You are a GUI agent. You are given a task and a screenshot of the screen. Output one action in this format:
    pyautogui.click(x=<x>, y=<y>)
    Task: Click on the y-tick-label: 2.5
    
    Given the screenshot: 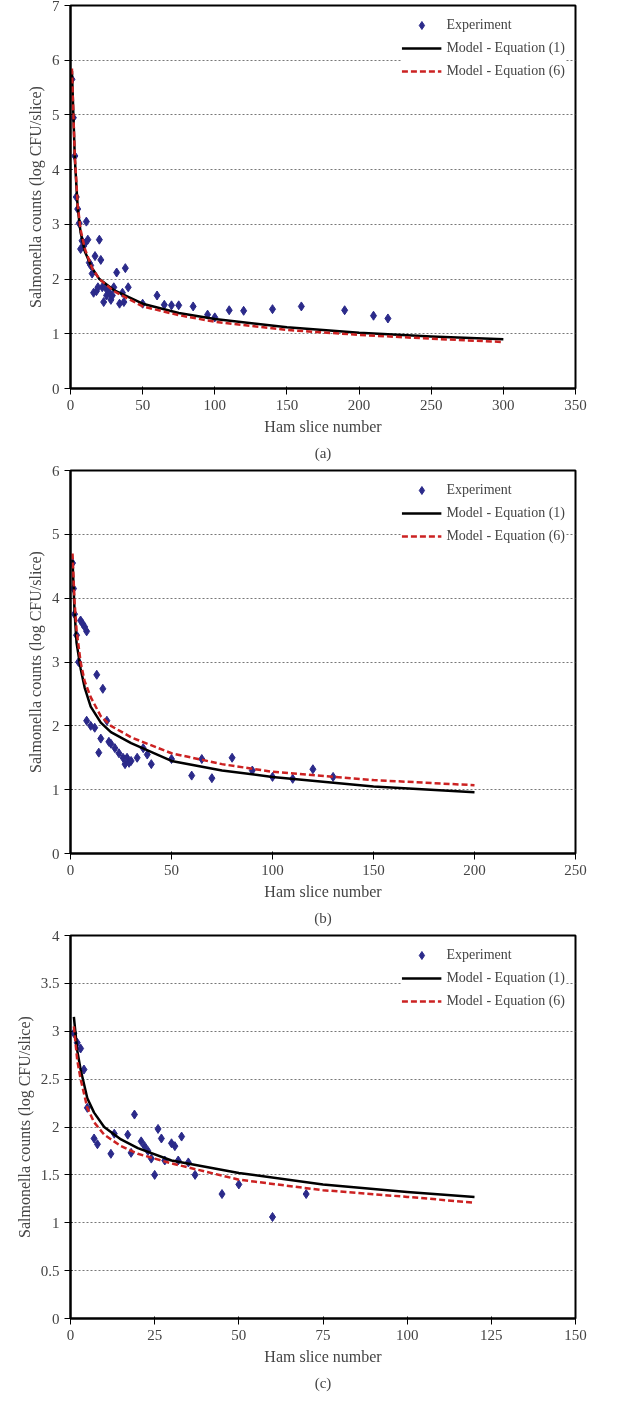 What is the action you would take?
    pyautogui.click(x=50, y=1079)
    